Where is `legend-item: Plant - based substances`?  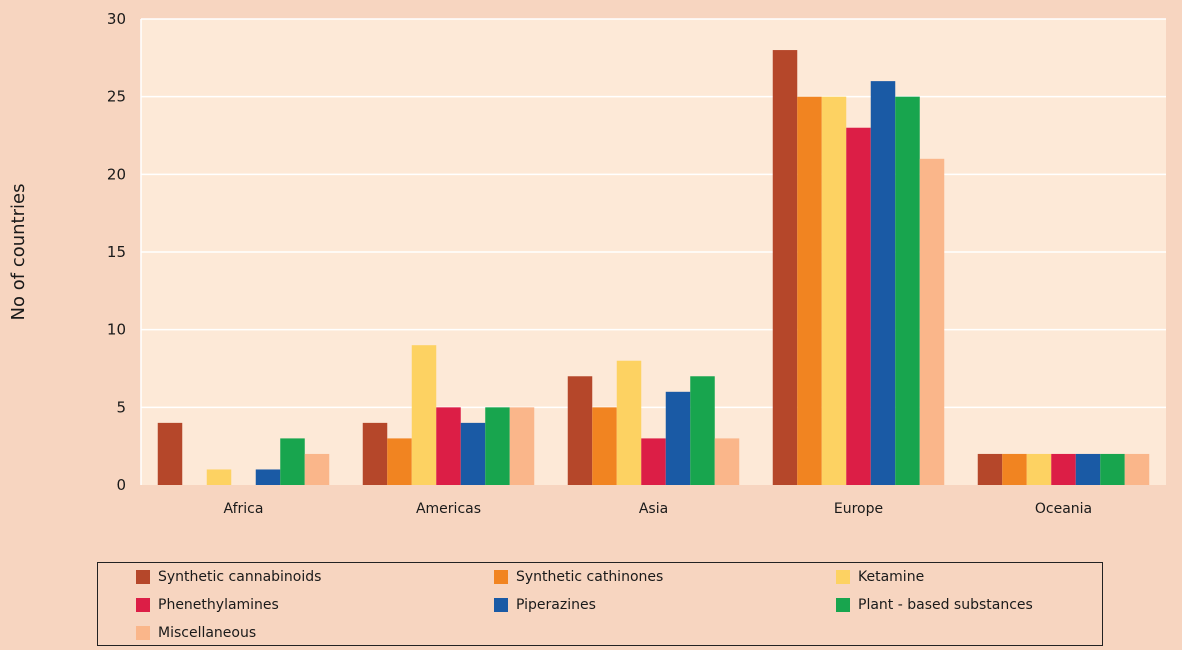 legend-item: Plant - based substances is located at coordinates (934, 605).